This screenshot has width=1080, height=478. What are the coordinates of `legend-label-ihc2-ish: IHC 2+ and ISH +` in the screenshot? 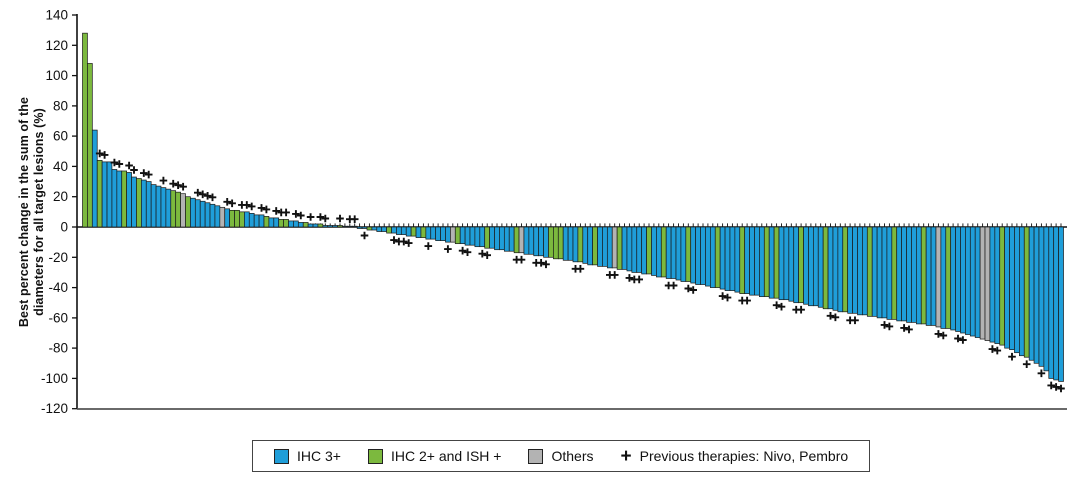 It's located at (446, 456).